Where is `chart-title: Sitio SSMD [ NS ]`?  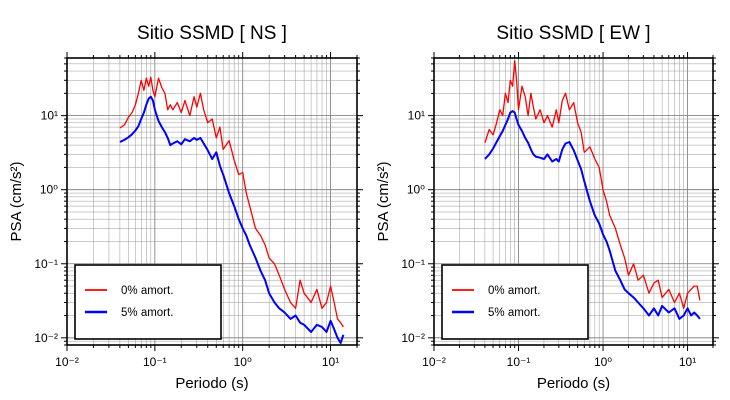 chart-title: Sitio SSMD [ NS ] is located at coordinates (212, 33).